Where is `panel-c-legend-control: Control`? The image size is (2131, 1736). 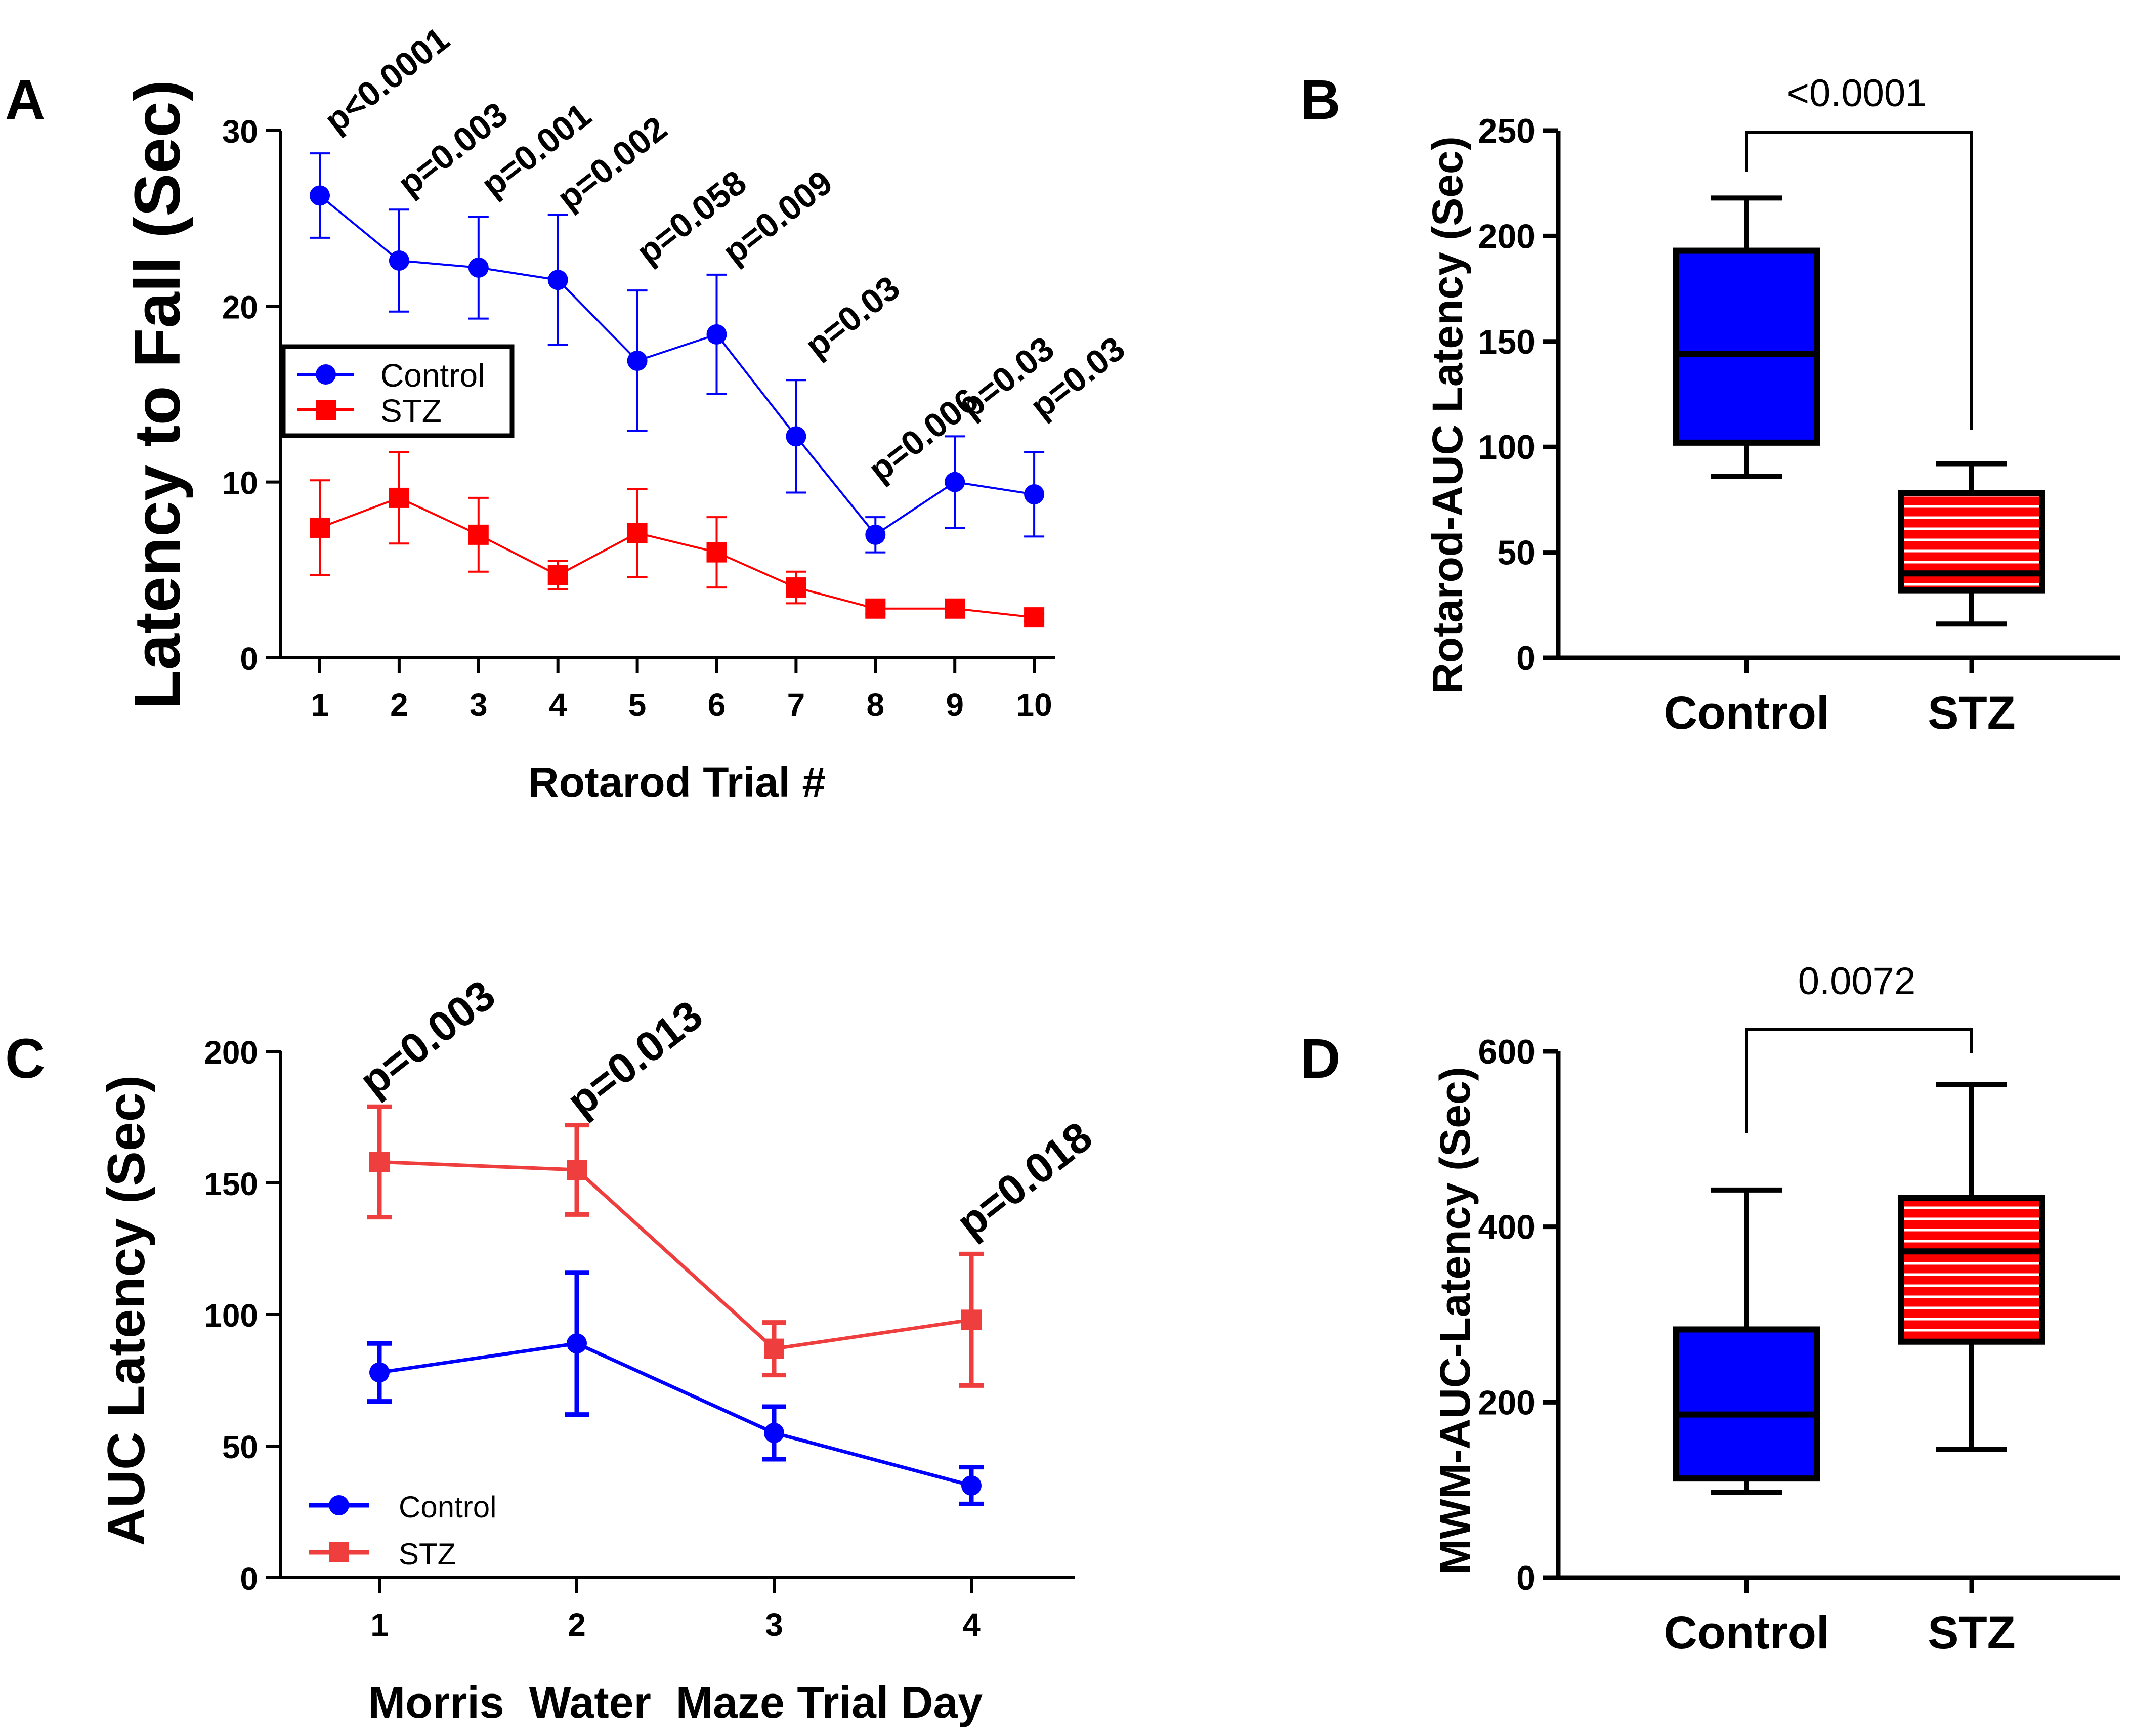 panel-c-legend-control: Control is located at coordinates (447, 1507).